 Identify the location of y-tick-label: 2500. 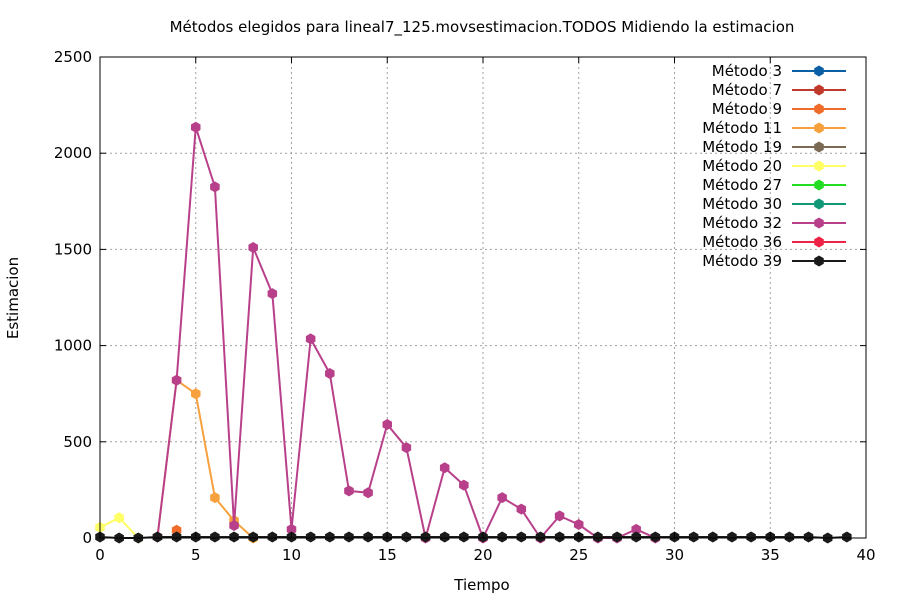
(73, 57).